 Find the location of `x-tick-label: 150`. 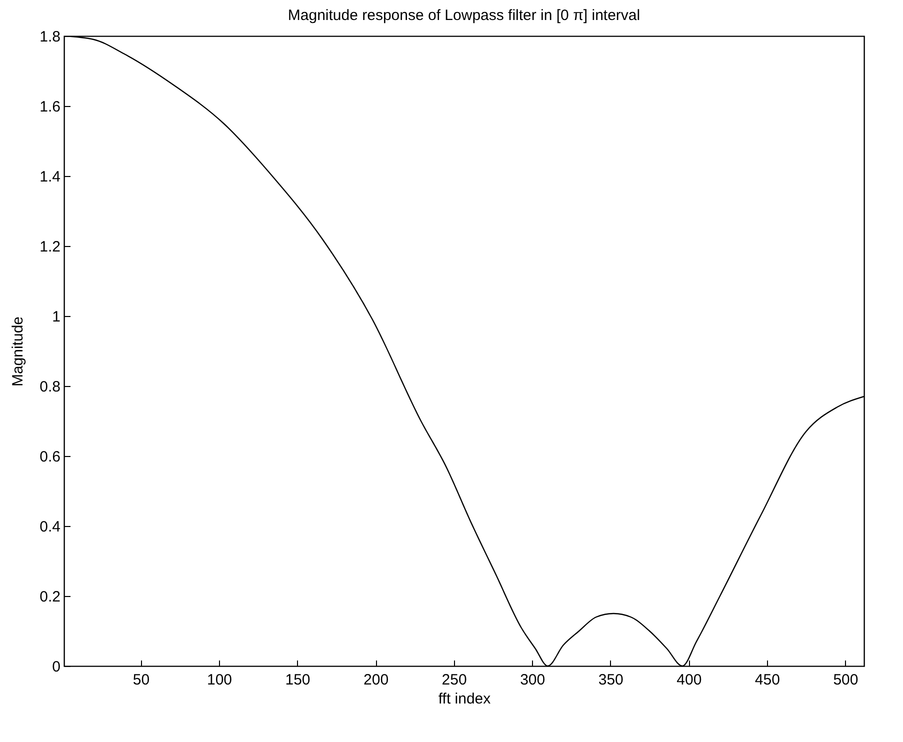

x-tick-label: 150 is located at coordinates (297, 680).